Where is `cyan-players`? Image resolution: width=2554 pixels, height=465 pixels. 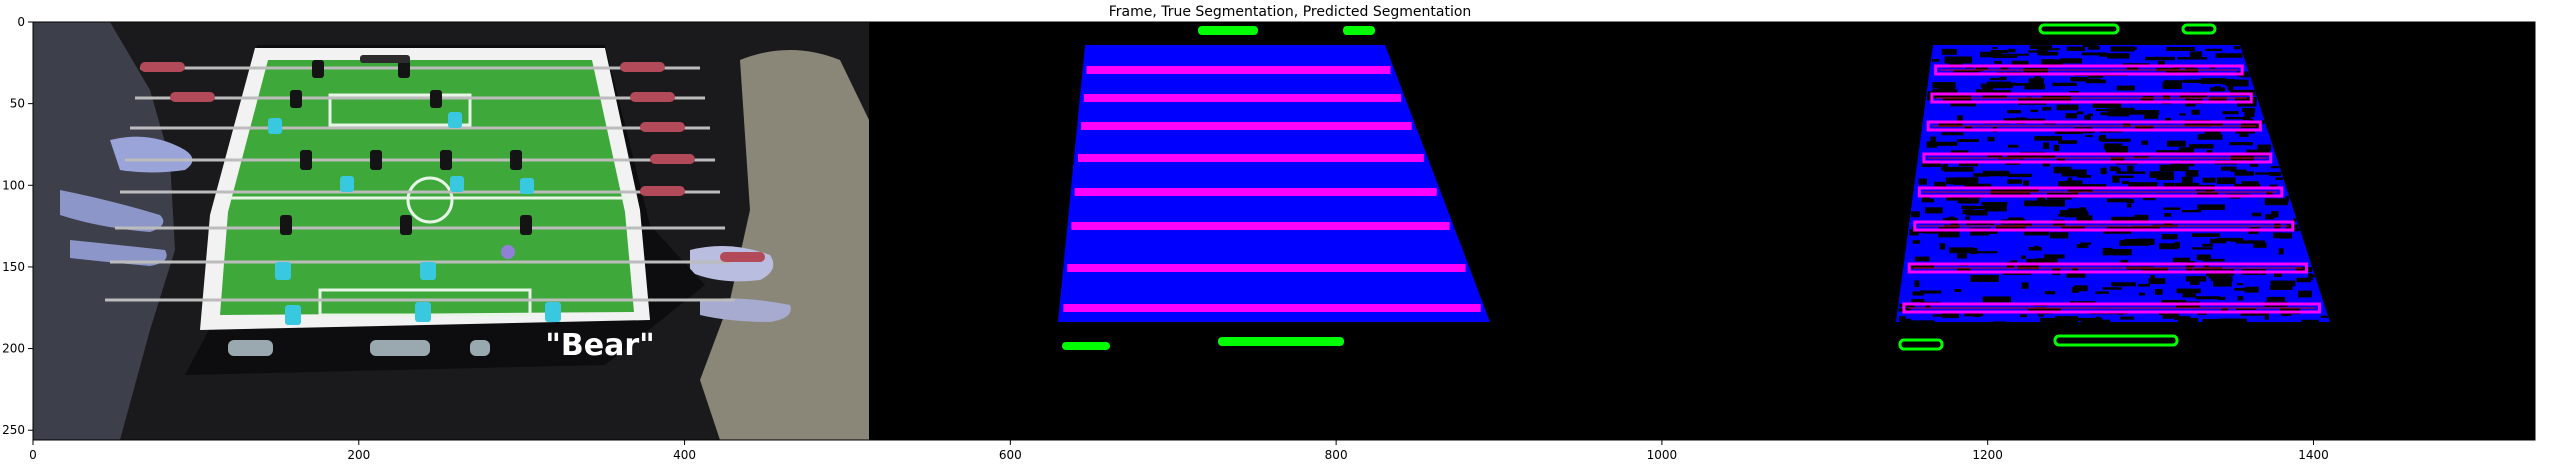
cyan-players is located at coordinates (414, 218).